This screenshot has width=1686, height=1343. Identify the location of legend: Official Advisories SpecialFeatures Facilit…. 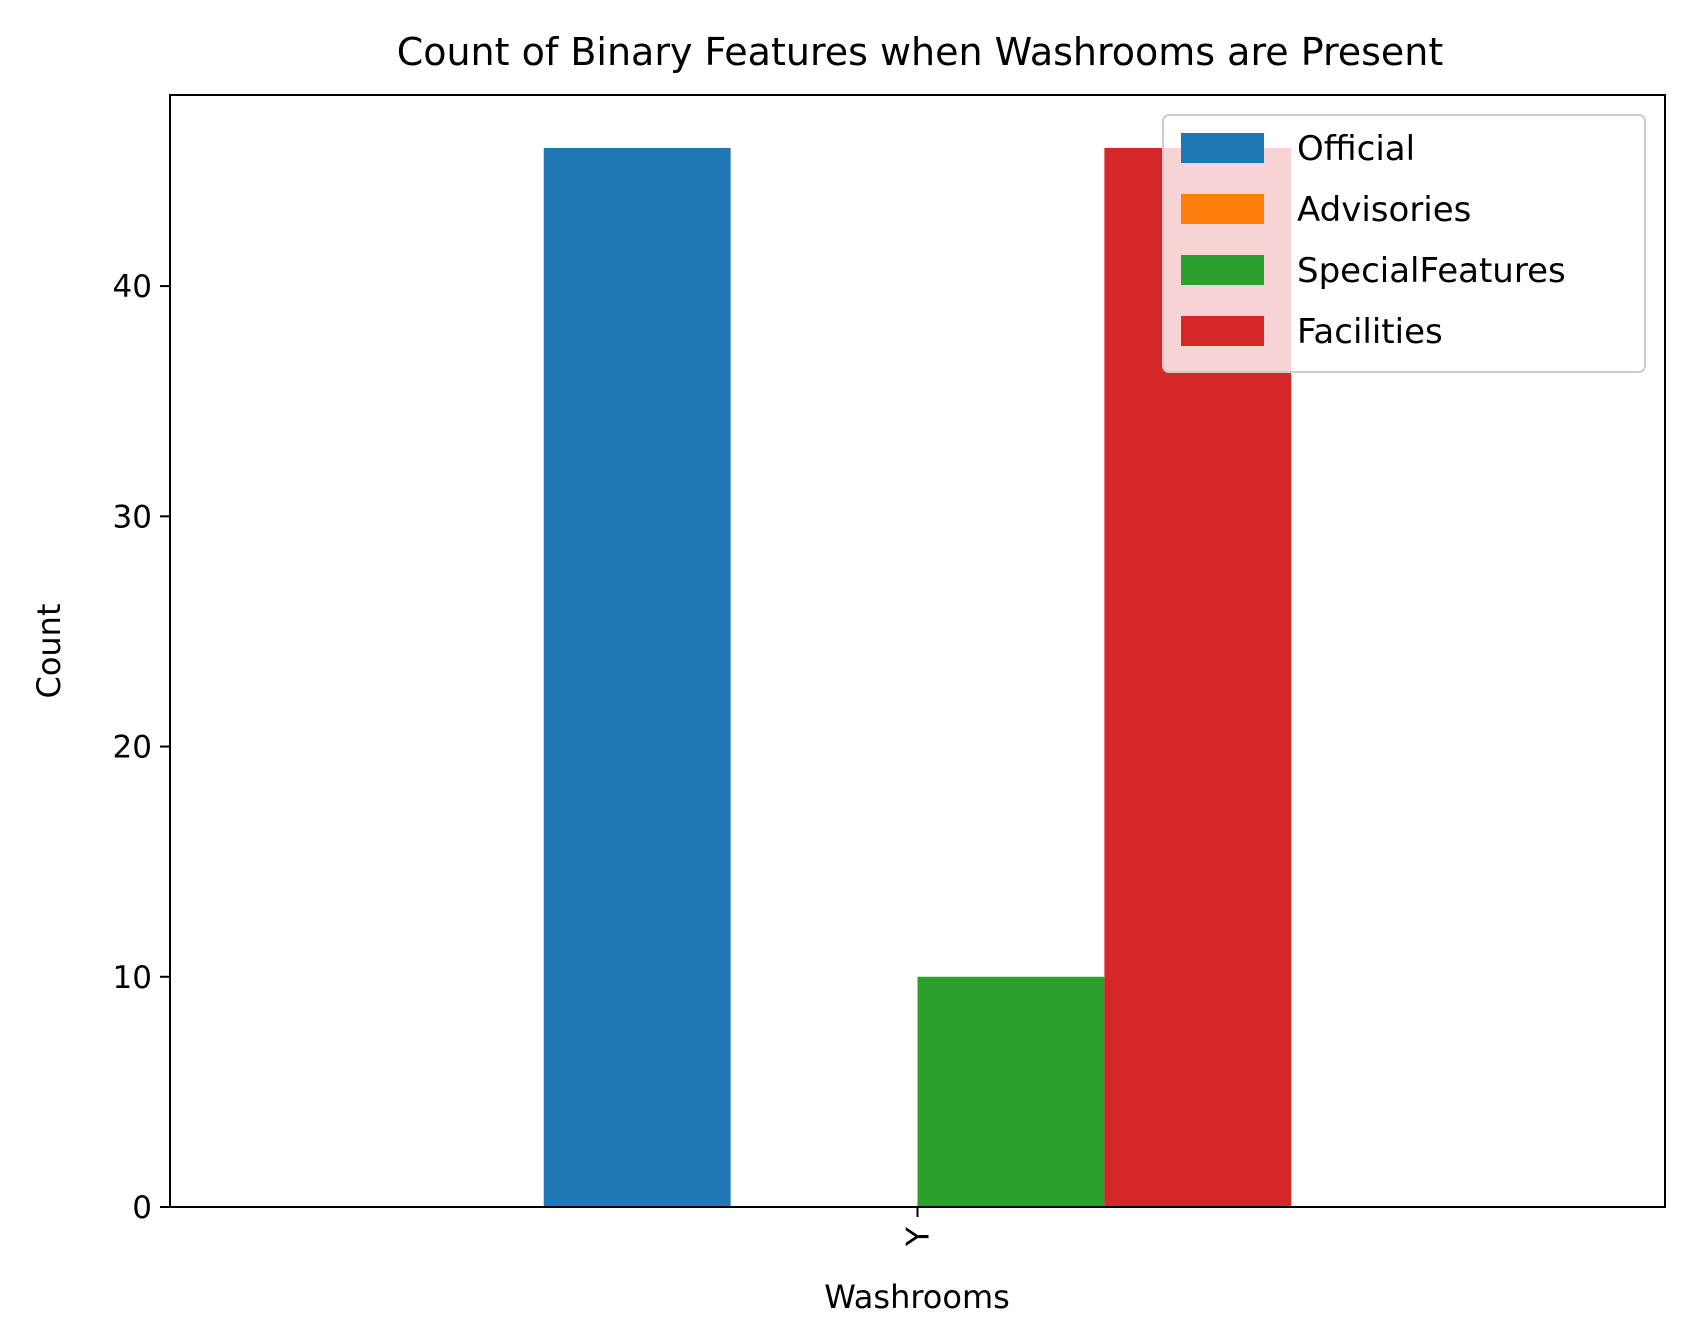
(1404, 243).